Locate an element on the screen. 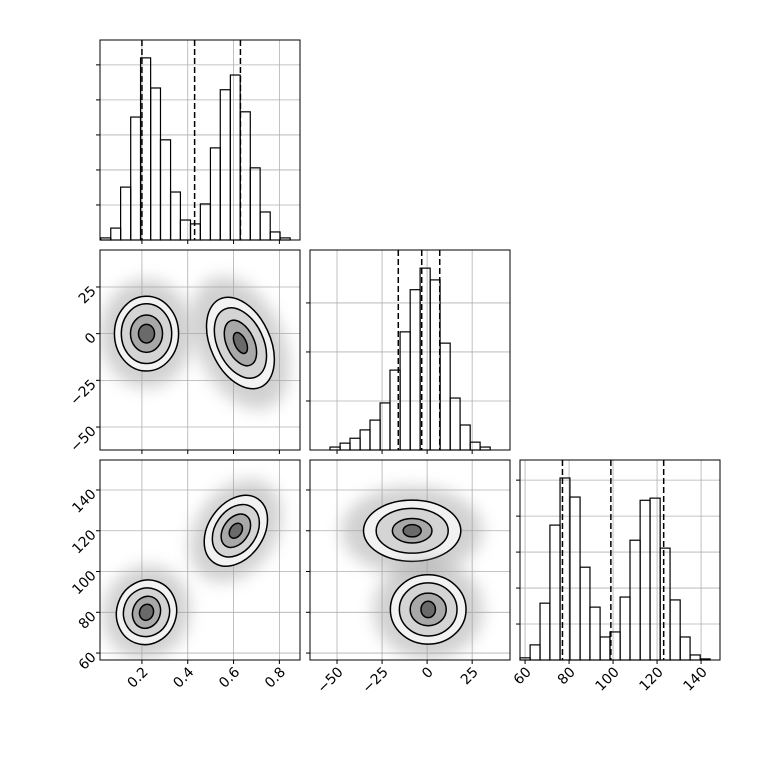 The height and width of the screenshot is (764, 760). y-tick-label: 140 is located at coordinates (84, 501).